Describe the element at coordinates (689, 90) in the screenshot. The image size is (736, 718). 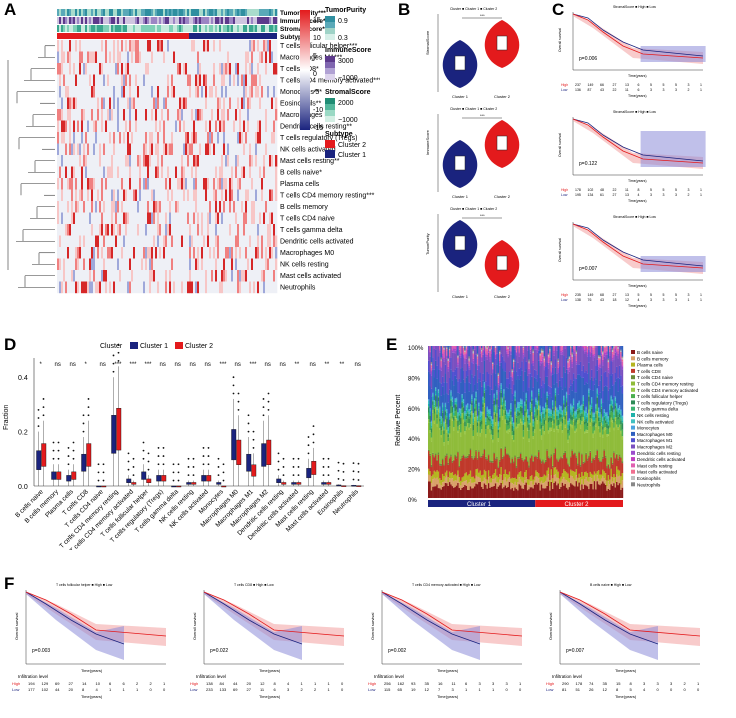
I see `risk-cell-low: 2` at that location.